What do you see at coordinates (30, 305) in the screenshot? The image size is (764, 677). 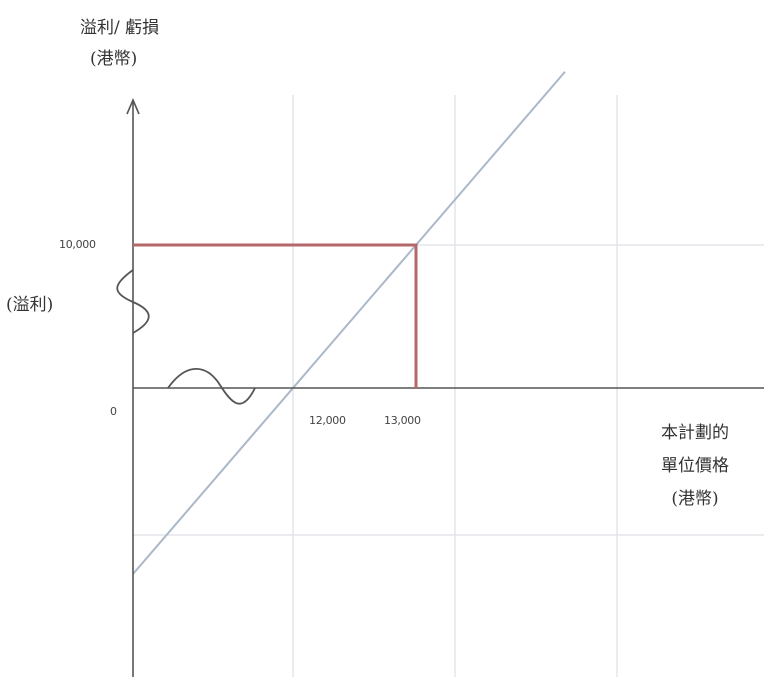 I see `profit-region-label: (溢利)` at bounding box center [30, 305].